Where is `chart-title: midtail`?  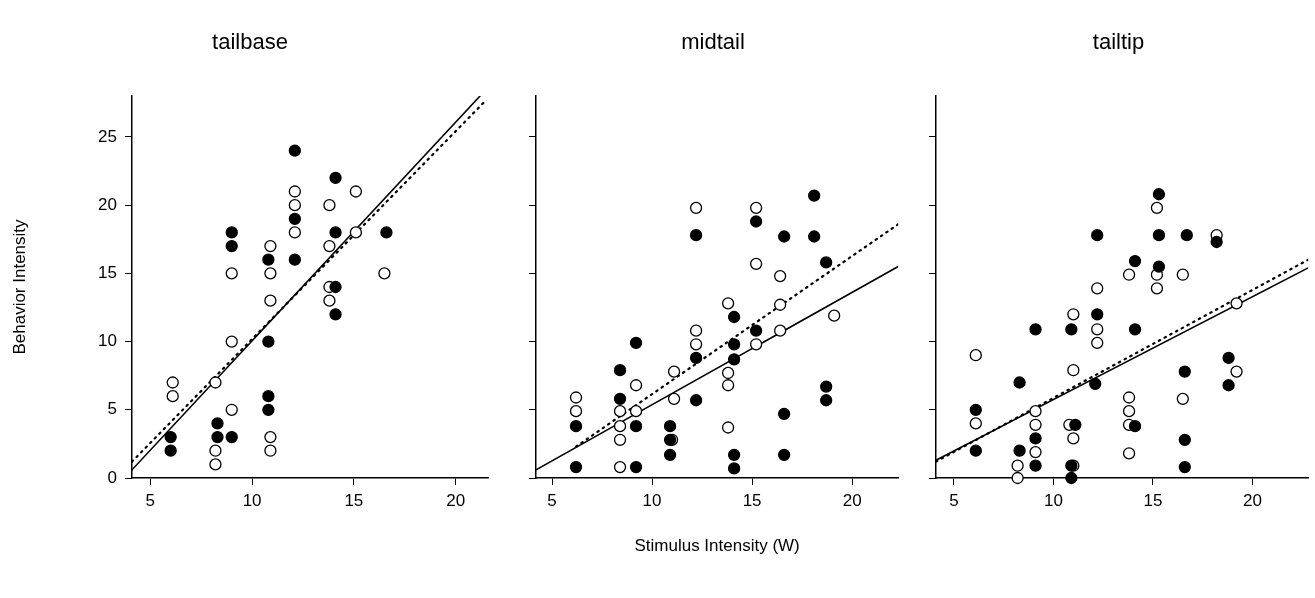 chart-title: midtail is located at coordinates (713, 42).